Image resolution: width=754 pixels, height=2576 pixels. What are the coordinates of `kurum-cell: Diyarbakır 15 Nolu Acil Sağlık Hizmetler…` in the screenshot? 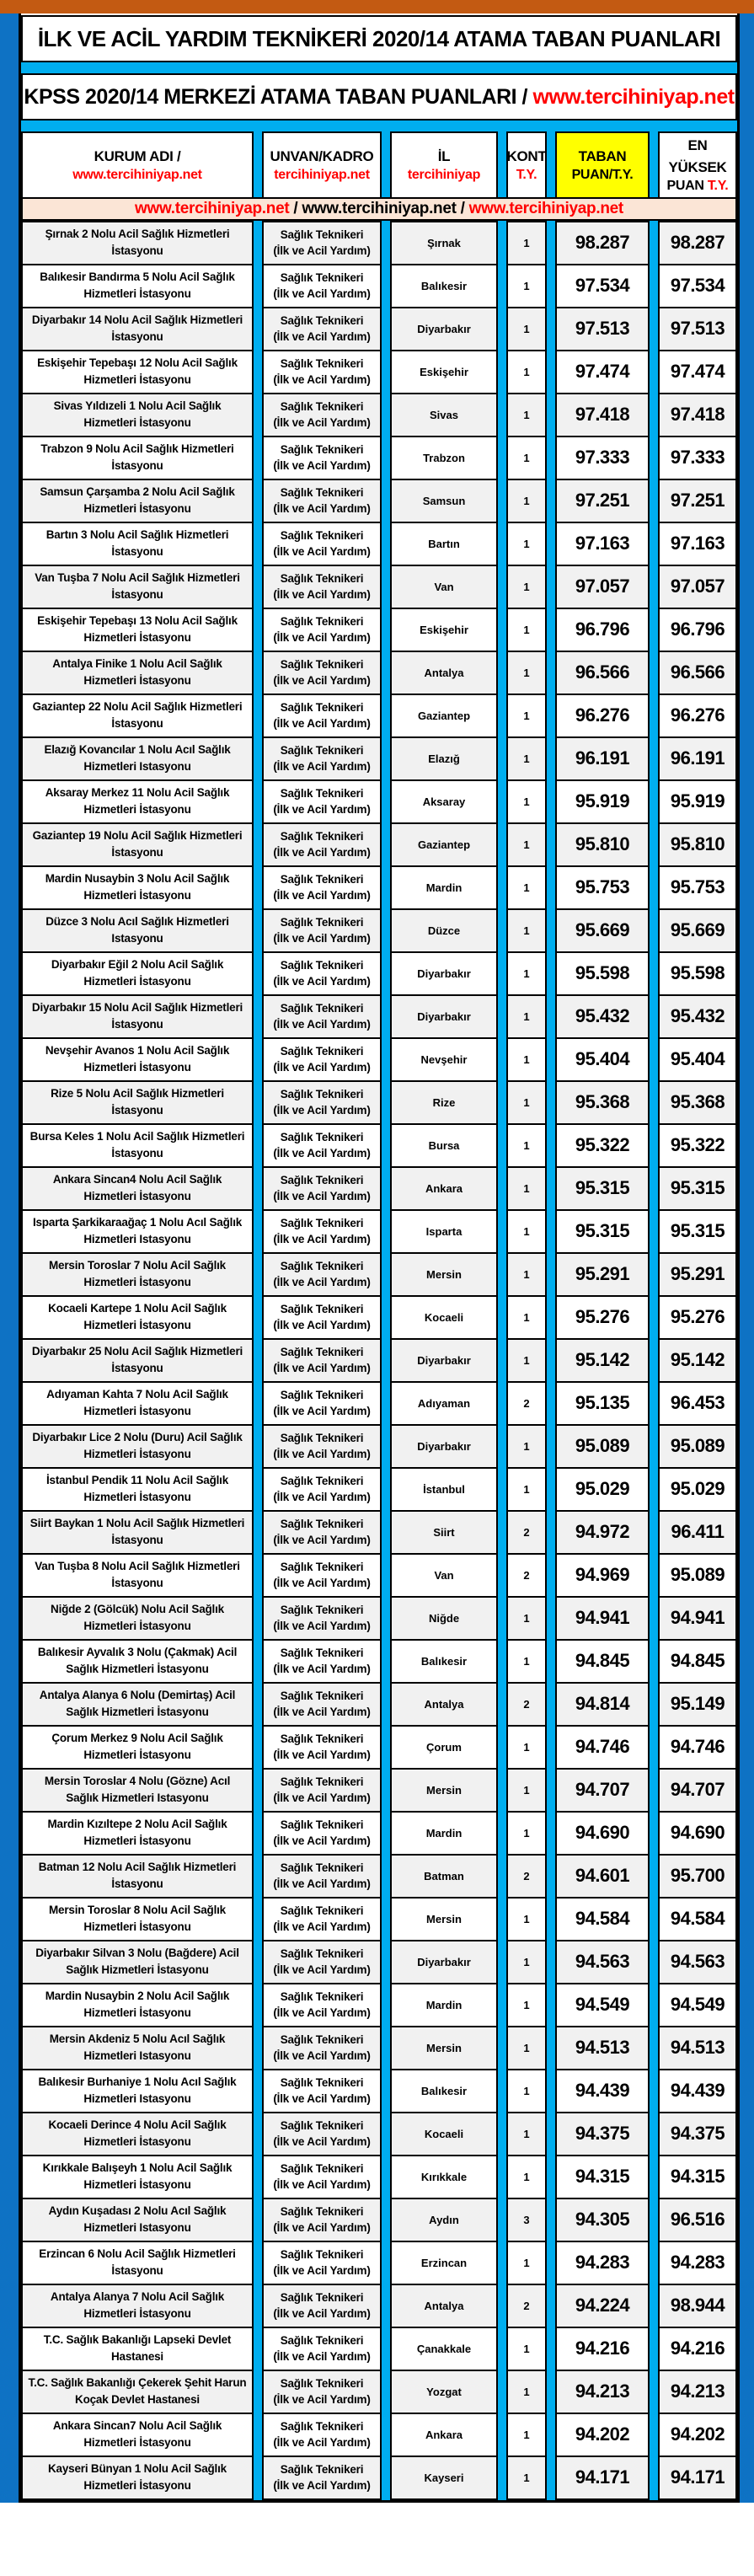 It's located at (138, 1016).